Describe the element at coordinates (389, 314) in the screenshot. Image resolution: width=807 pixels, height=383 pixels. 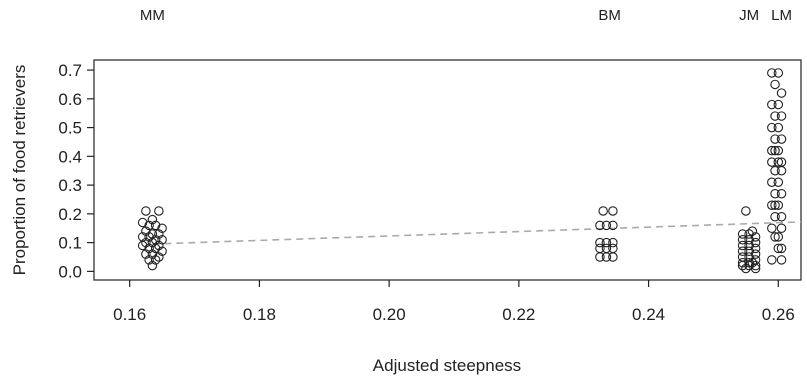
I see `x-tick-label: 0.20` at that location.